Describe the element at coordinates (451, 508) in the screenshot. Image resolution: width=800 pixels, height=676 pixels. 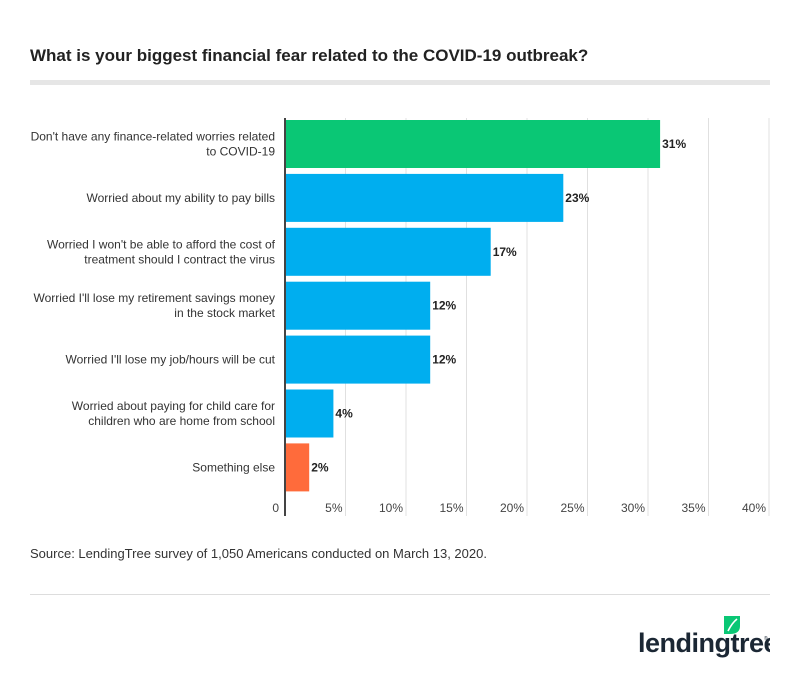
I see `x-tick-label: 15%` at that location.